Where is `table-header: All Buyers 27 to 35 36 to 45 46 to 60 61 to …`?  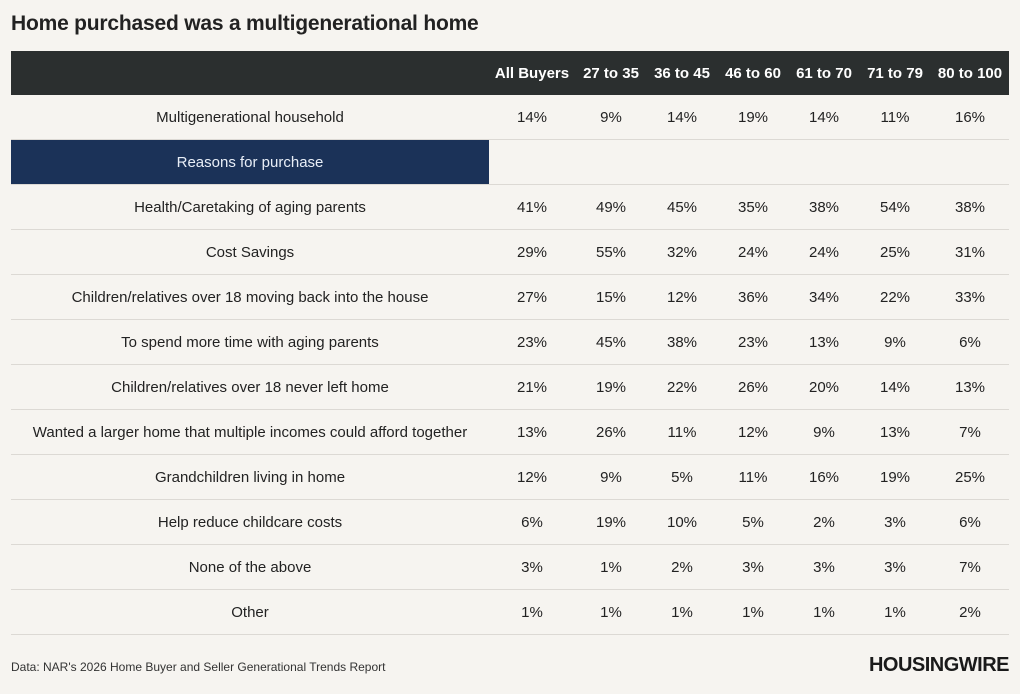
table-header: All Buyers 27 to 35 36 to 45 46 to 60 61 to … is located at coordinates (510, 73).